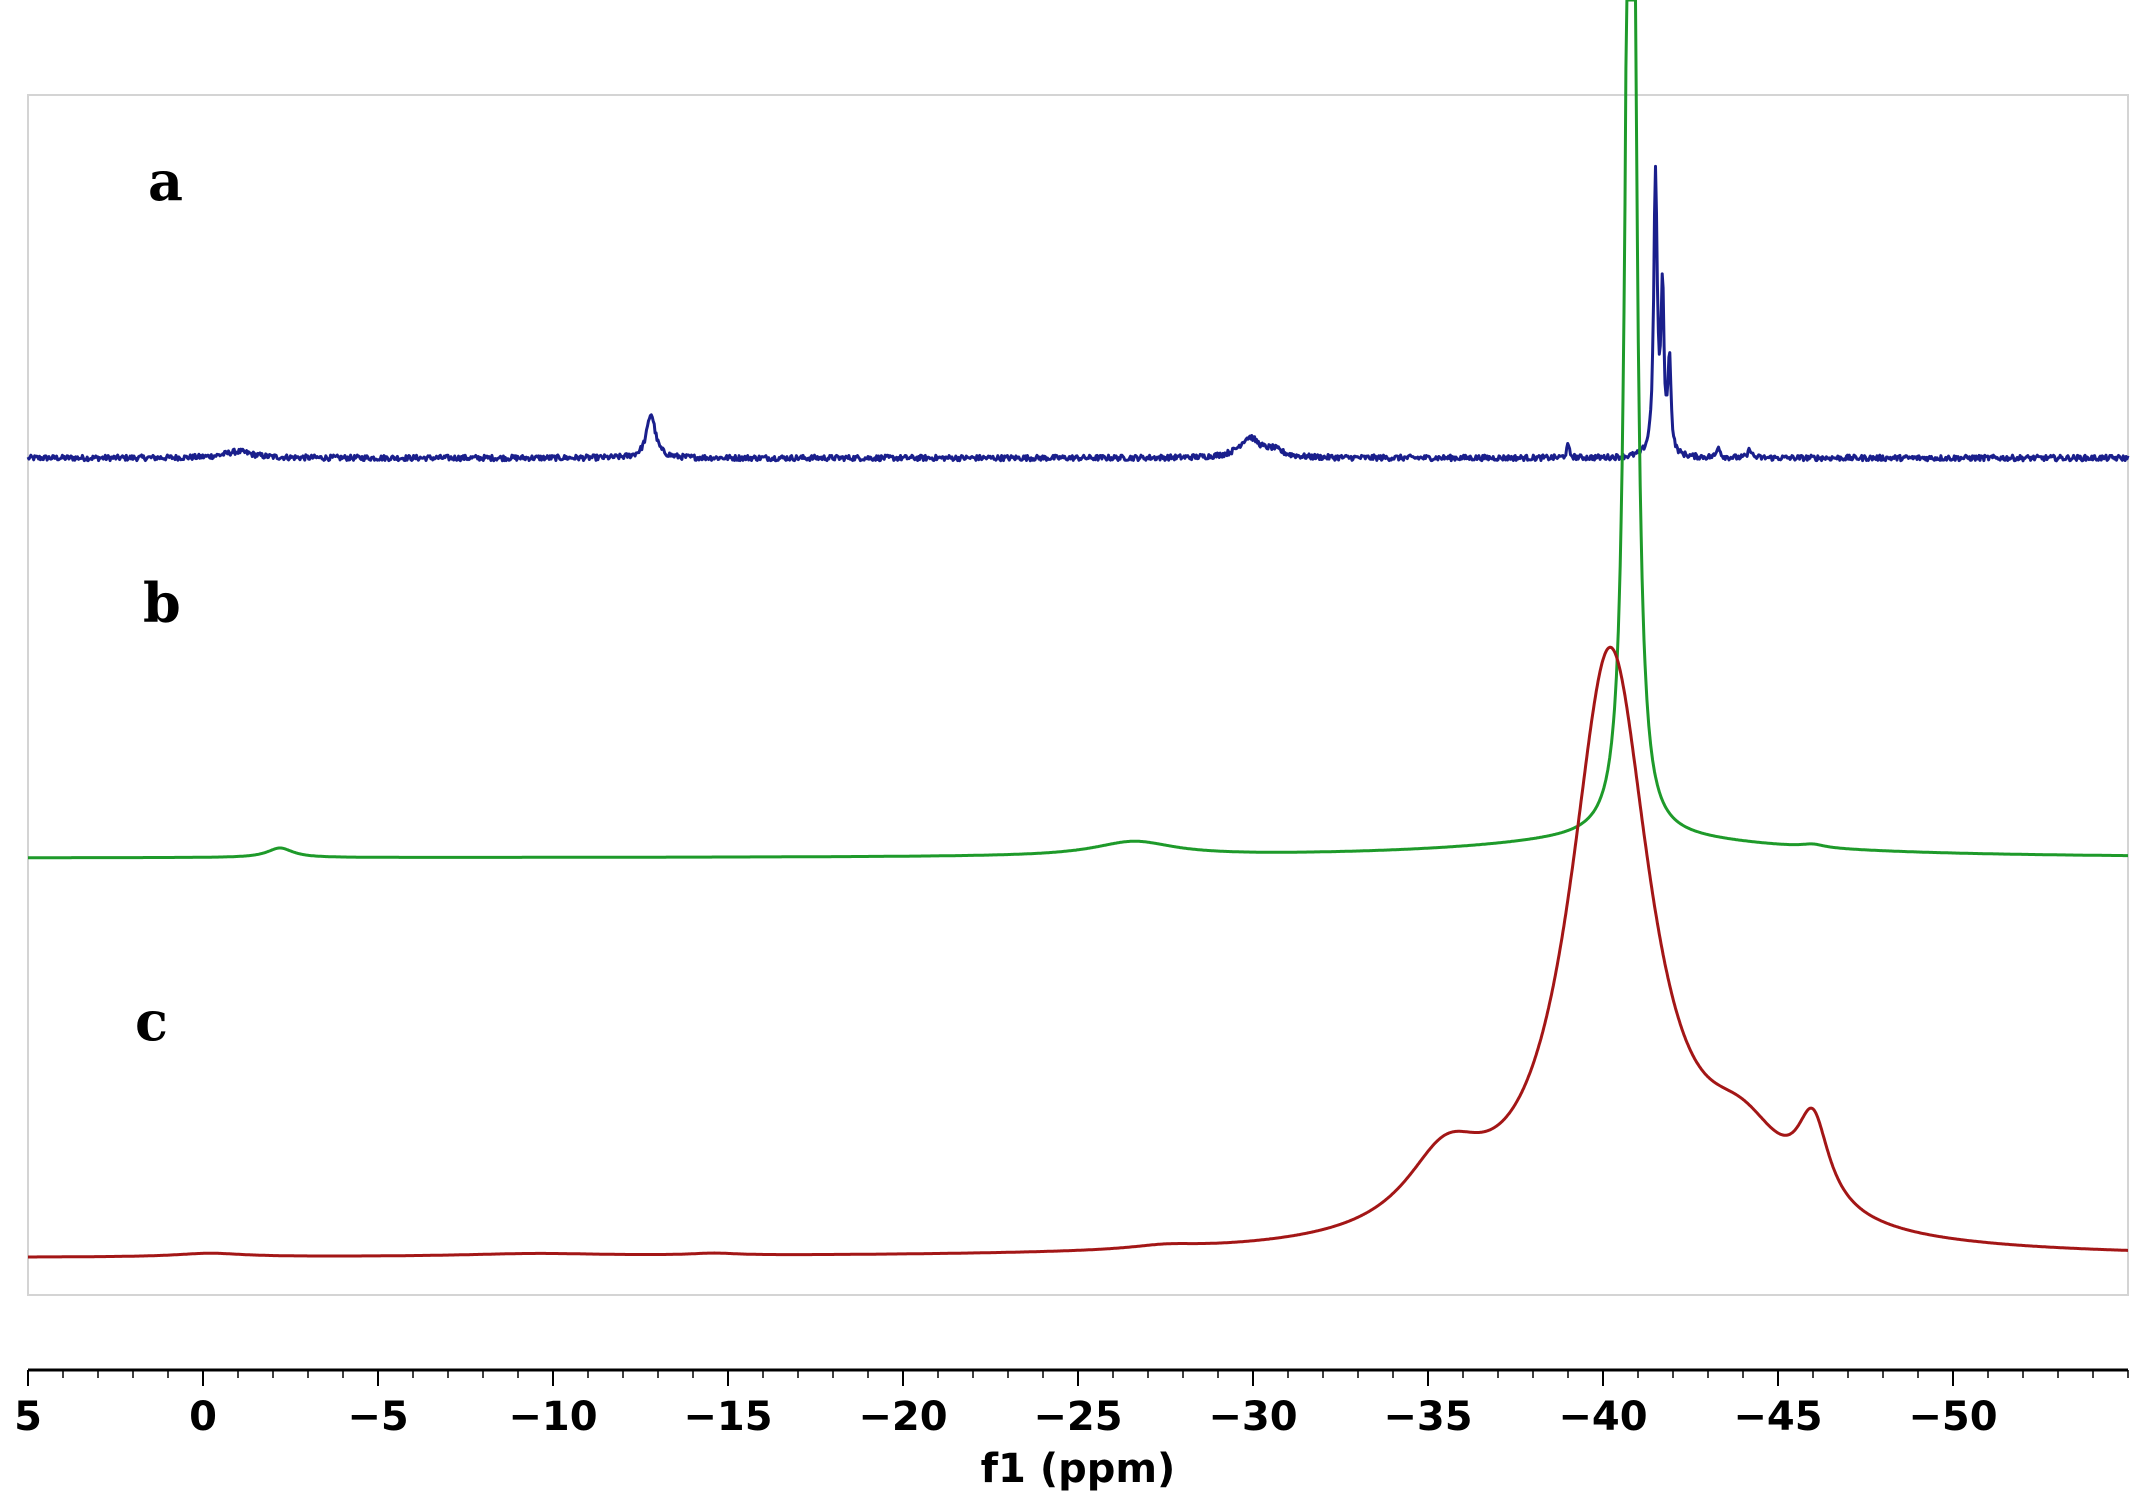 The width and height of the screenshot is (2146, 1495). What do you see at coordinates (1252, 1417) in the screenshot?
I see `x-tick-label: −30` at bounding box center [1252, 1417].